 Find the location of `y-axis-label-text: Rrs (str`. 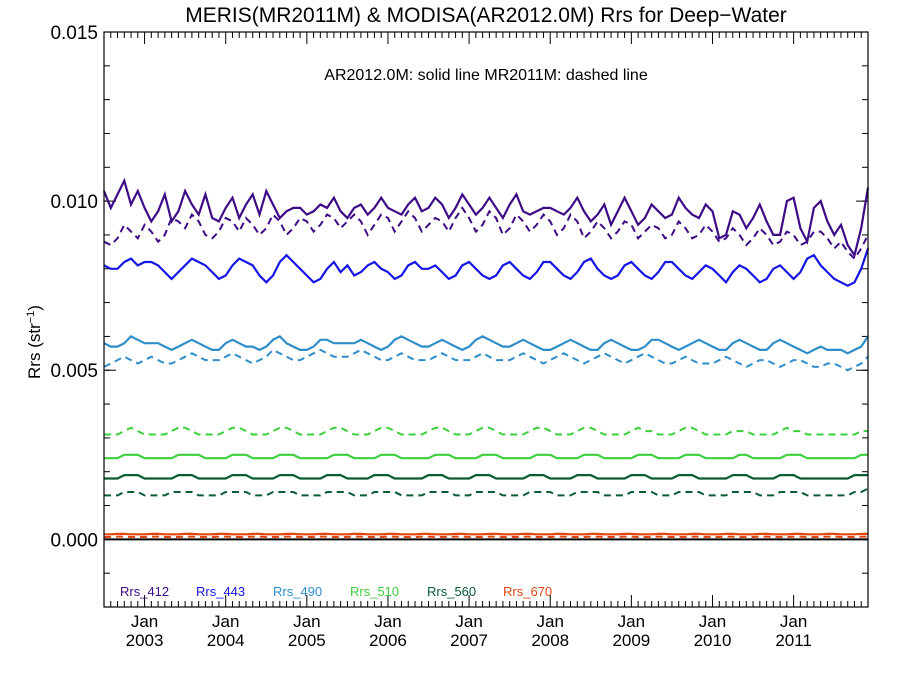

y-axis-label-text: Rrs (str is located at coordinates (34, 351).